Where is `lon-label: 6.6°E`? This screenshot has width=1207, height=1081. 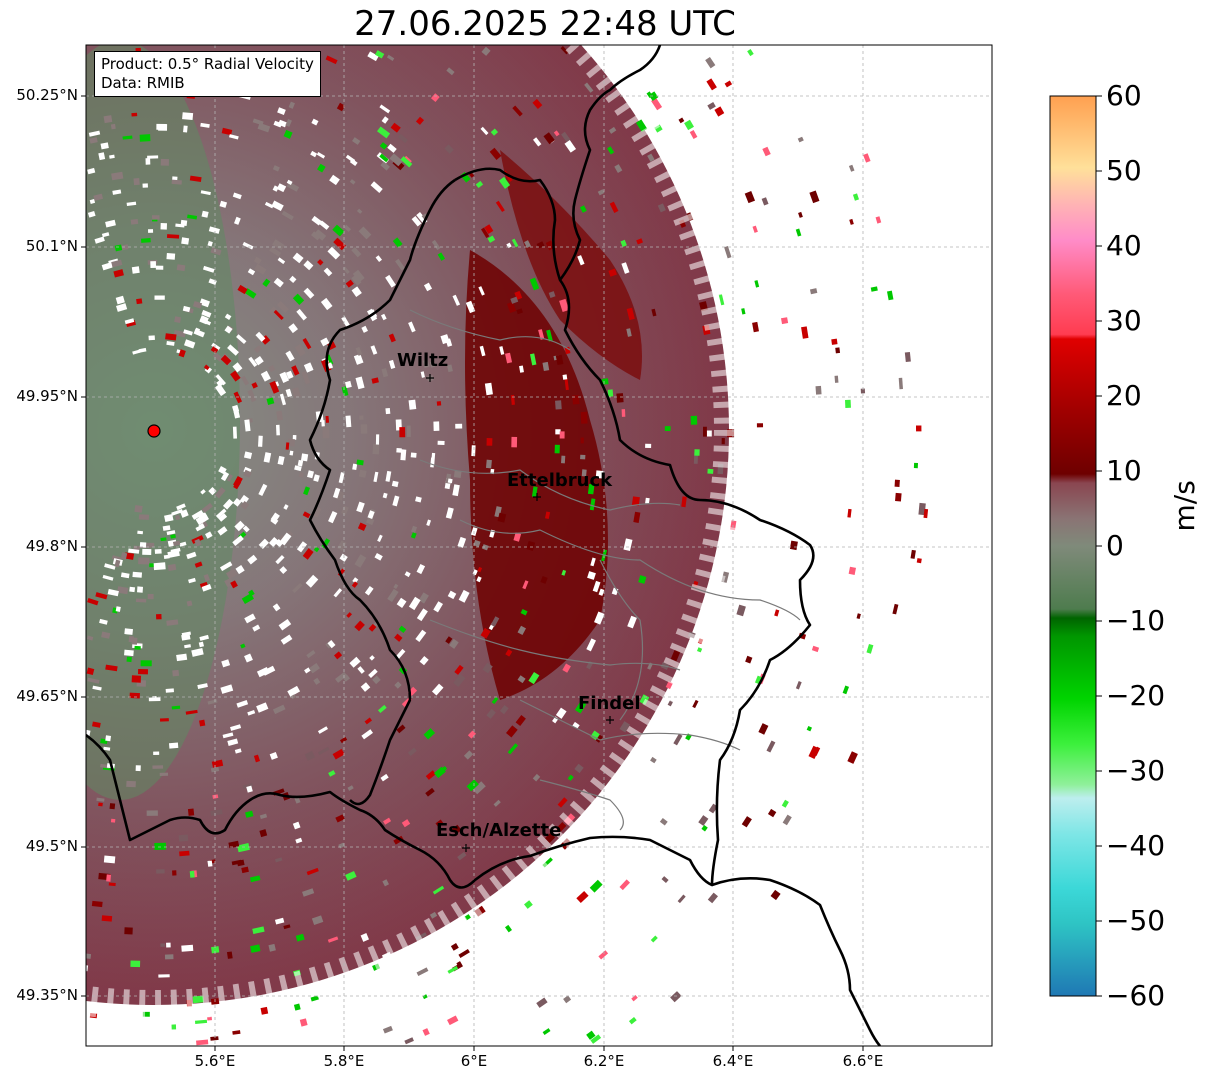 lon-label: 6.6°E is located at coordinates (863, 1061).